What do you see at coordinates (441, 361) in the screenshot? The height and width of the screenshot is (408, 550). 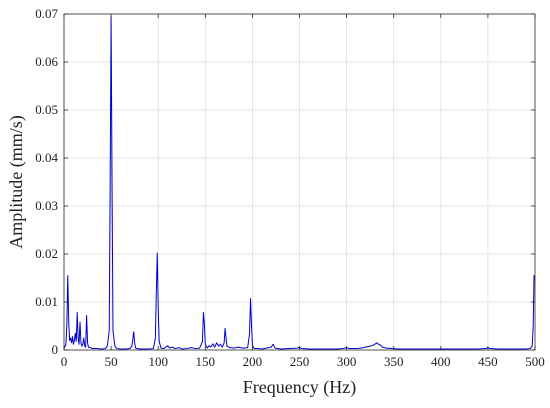 I see `x-tick-label: 400` at bounding box center [441, 361].